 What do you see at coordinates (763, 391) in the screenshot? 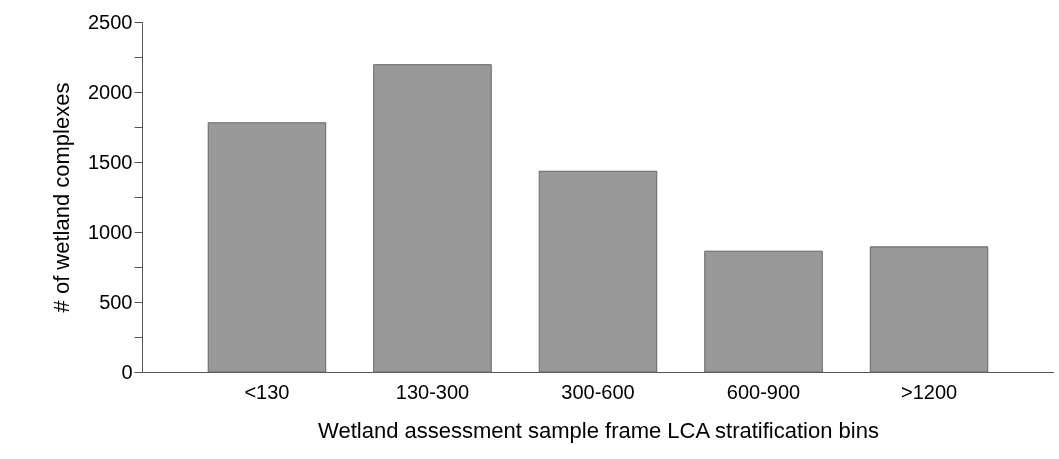
I see `x-tick-label: 600-900` at bounding box center [763, 391].